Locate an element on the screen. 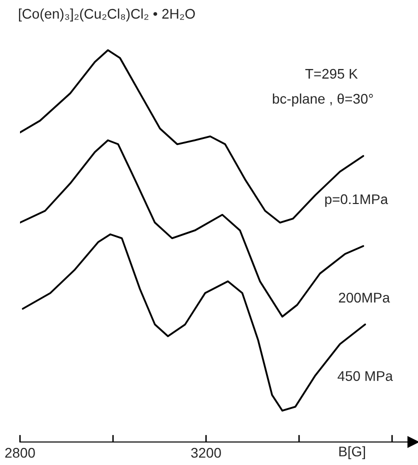 The height and width of the screenshot is (465, 418). x-tick-label: 3200 is located at coordinates (206, 453).